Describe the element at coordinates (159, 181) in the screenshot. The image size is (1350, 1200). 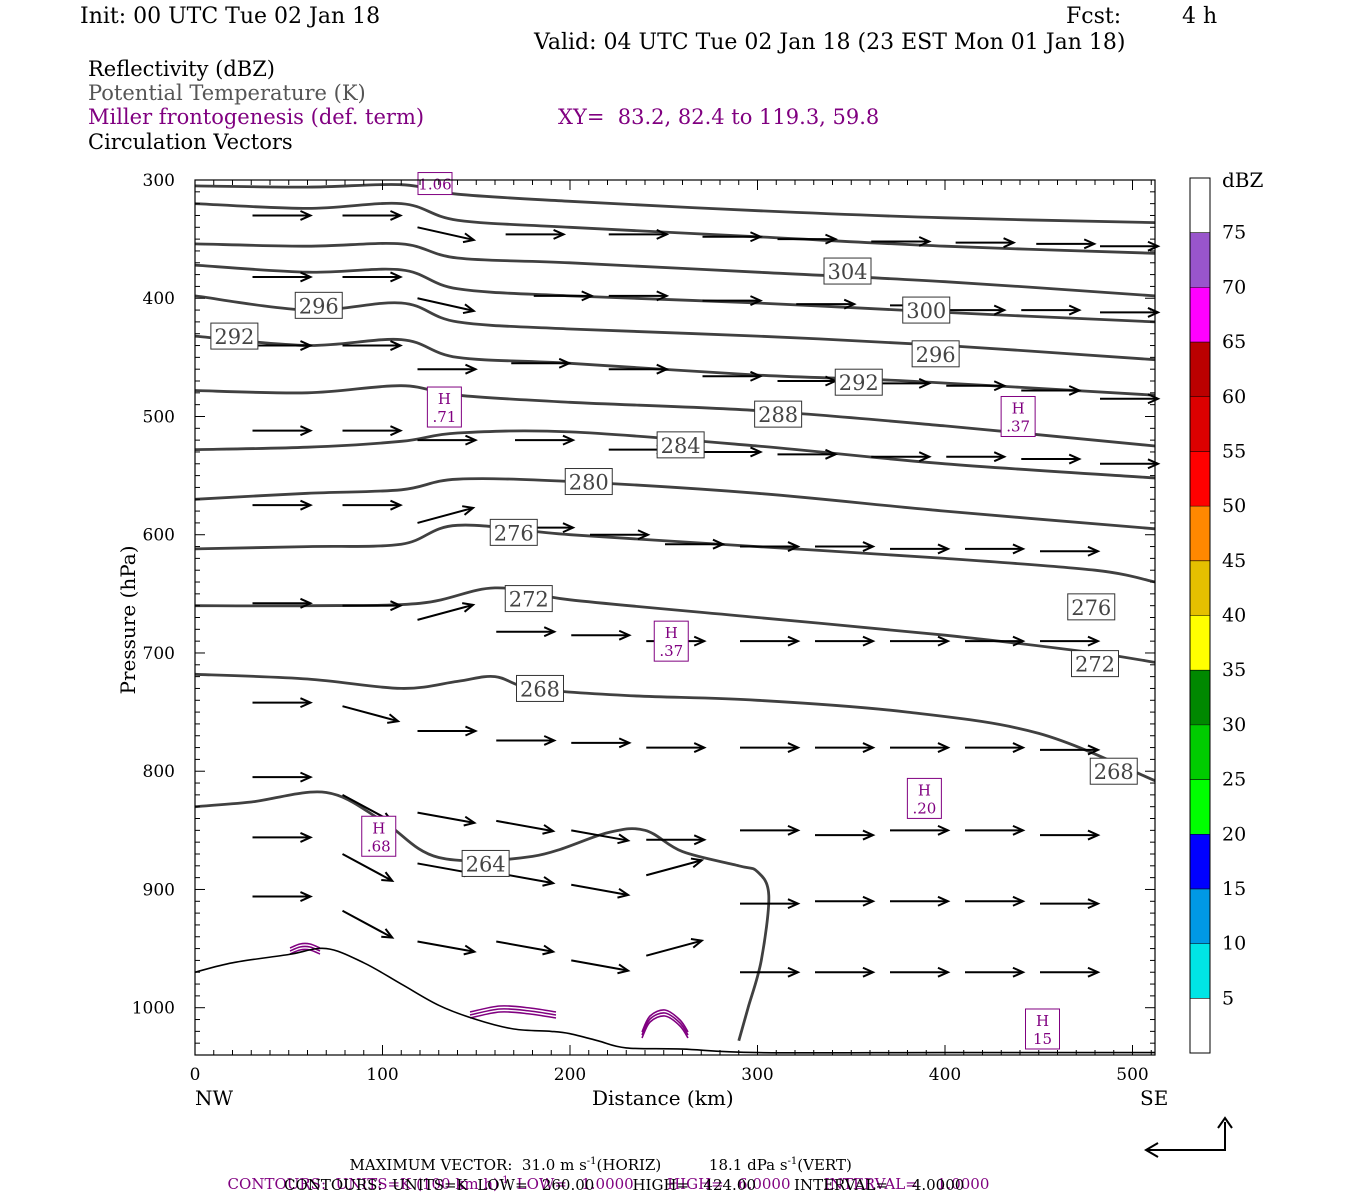
I see `y-tick-label: 300` at that location.